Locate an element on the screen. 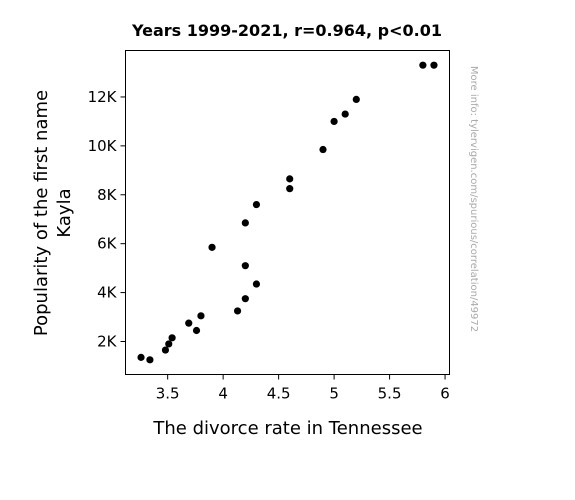  x-tick-label: 5 is located at coordinates (334, 394).